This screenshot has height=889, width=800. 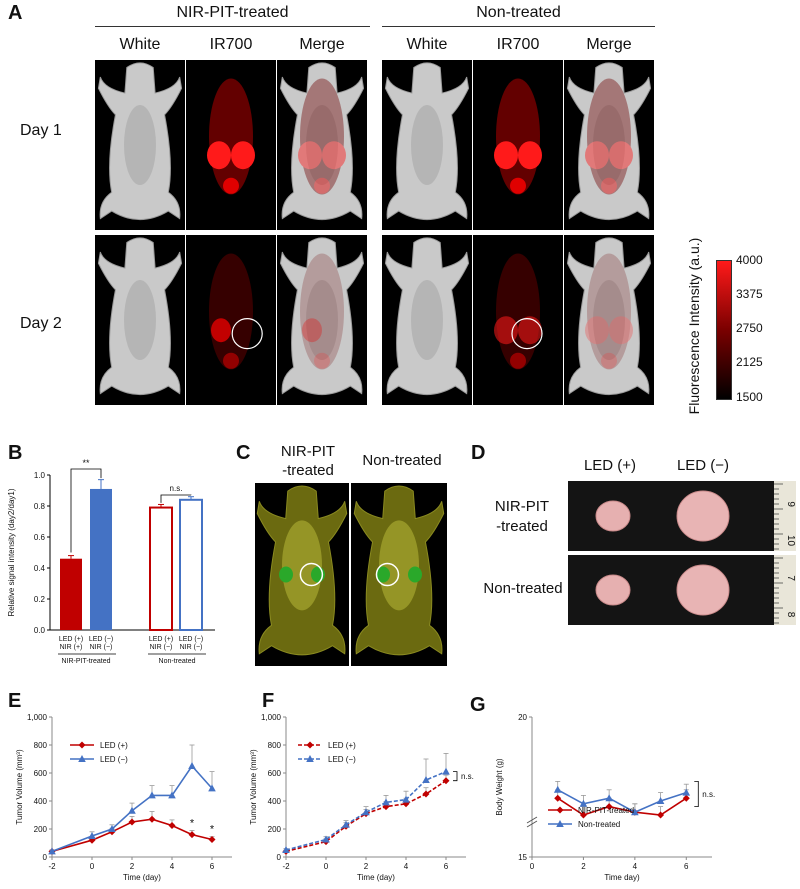 I want to click on x-tick-label-1-line2: NIR (−), so click(x=101, y=647).